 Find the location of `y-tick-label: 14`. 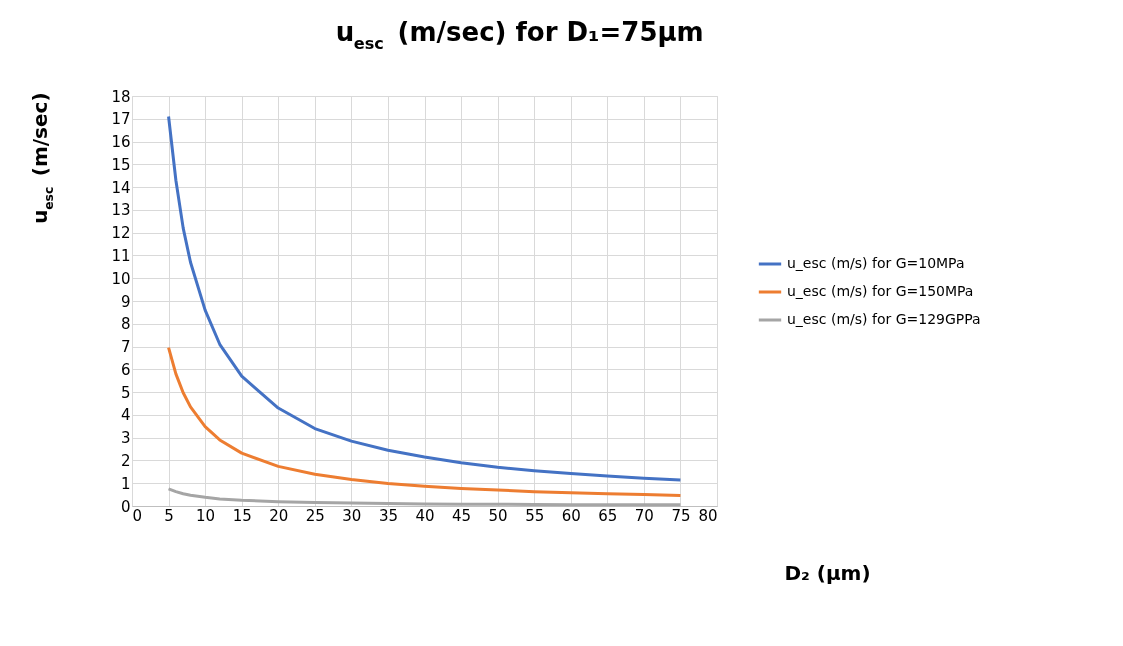

y-tick-label: 14 is located at coordinates (121, 187).